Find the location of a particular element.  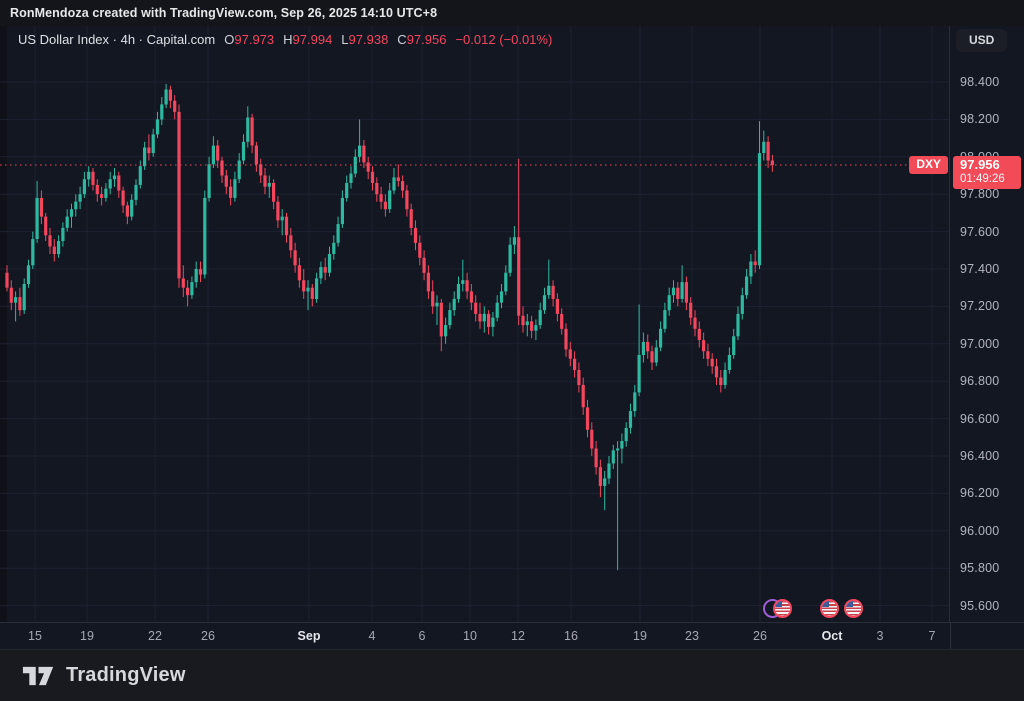

bar-countdown: 01:49:26 is located at coordinates (982, 178).